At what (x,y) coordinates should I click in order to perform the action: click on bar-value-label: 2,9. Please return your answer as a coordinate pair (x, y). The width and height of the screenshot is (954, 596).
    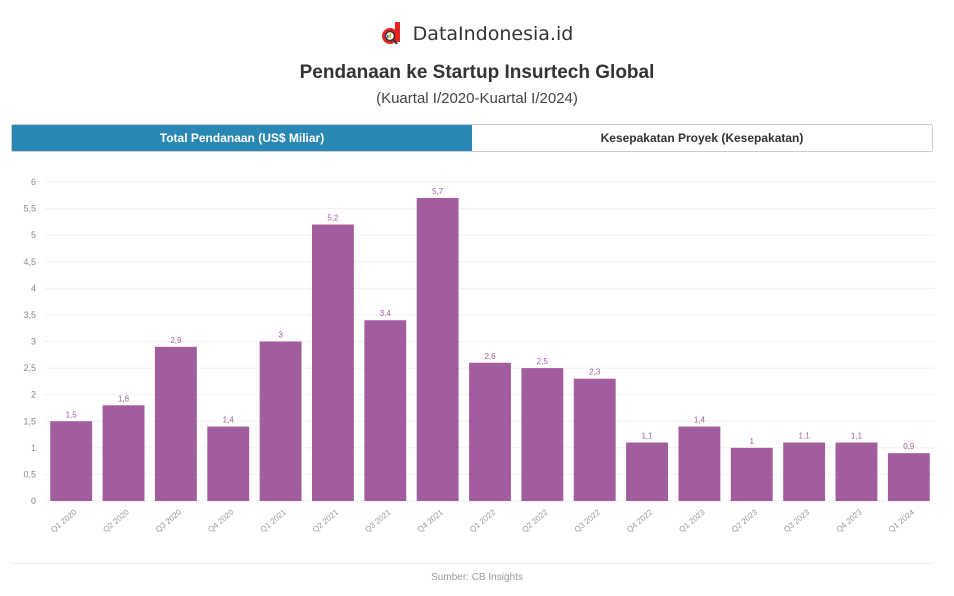
    Looking at the image, I should click on (176, 340).